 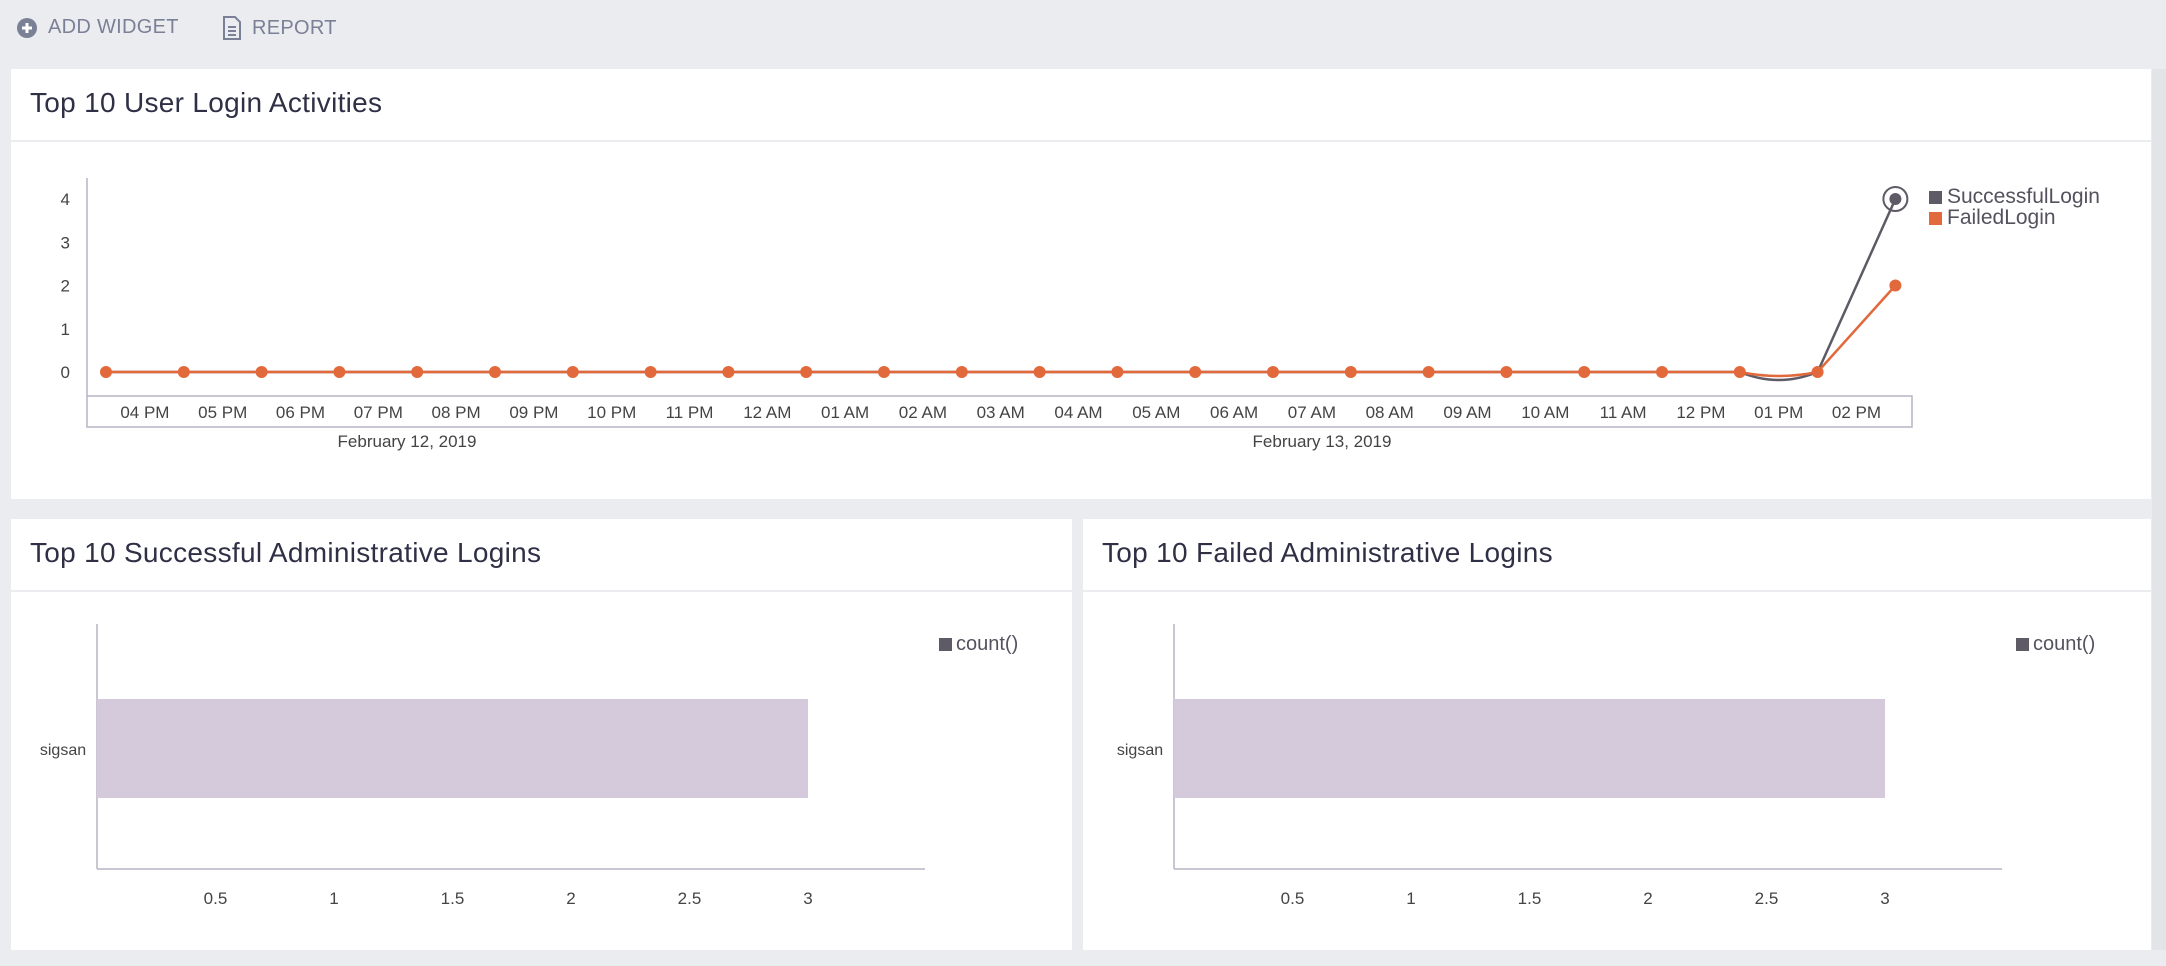 What do you see at coordinates (206, 102) in the screenshot?
I see `widget-title: Top 10 User Login Activities` at bounding box center [206, 102].